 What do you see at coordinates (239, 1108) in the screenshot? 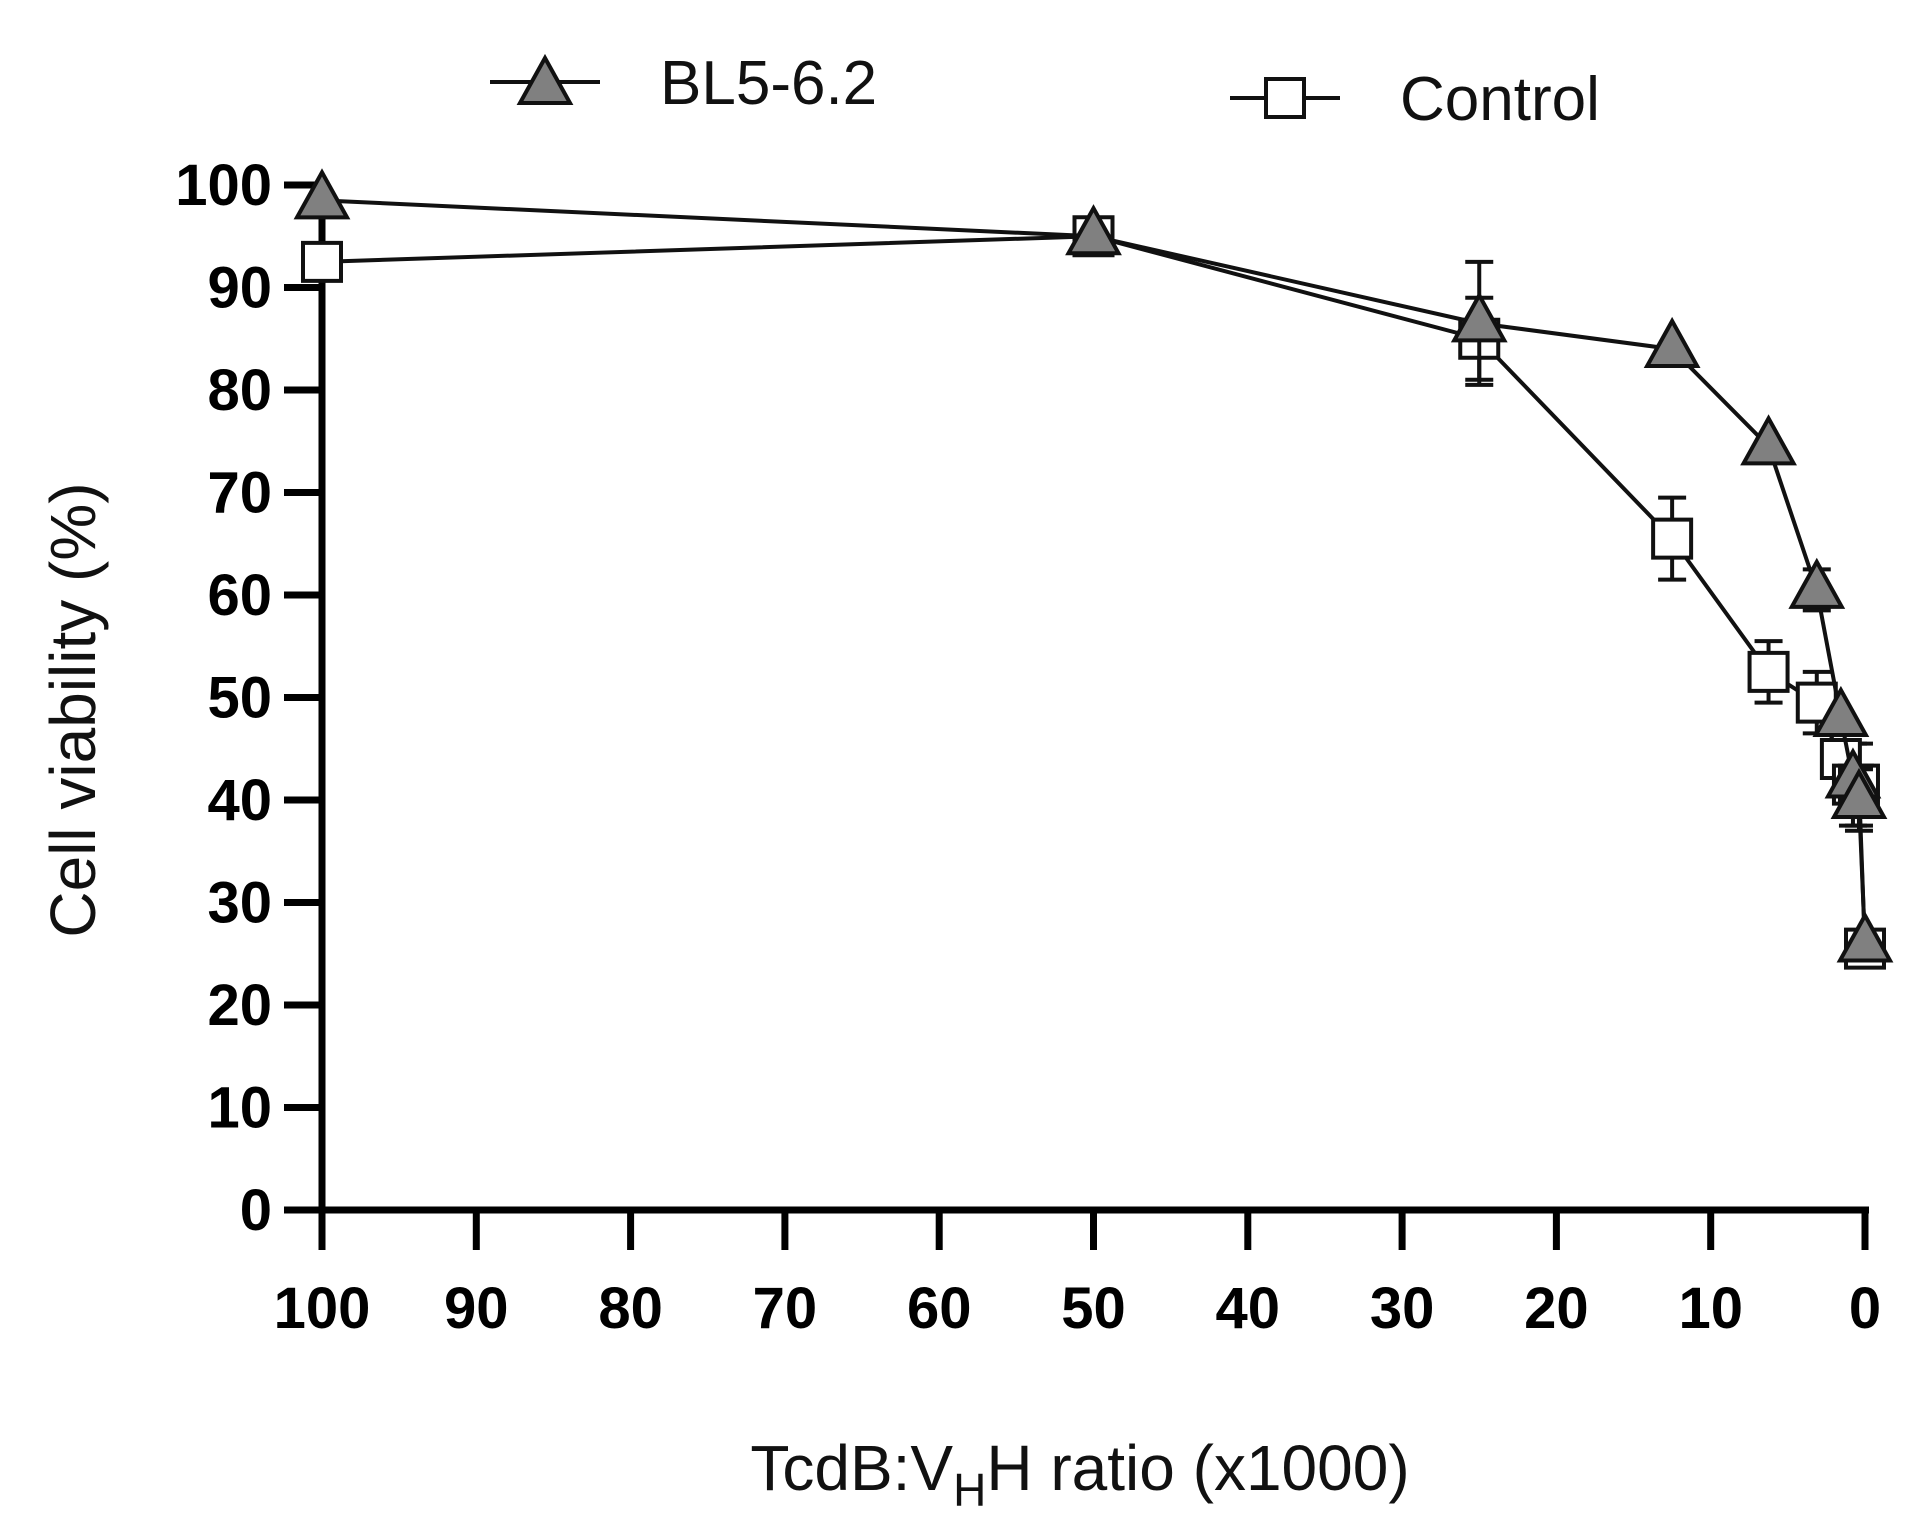
I see `y-tick-label: 10` at bounding box center [239, 1108].